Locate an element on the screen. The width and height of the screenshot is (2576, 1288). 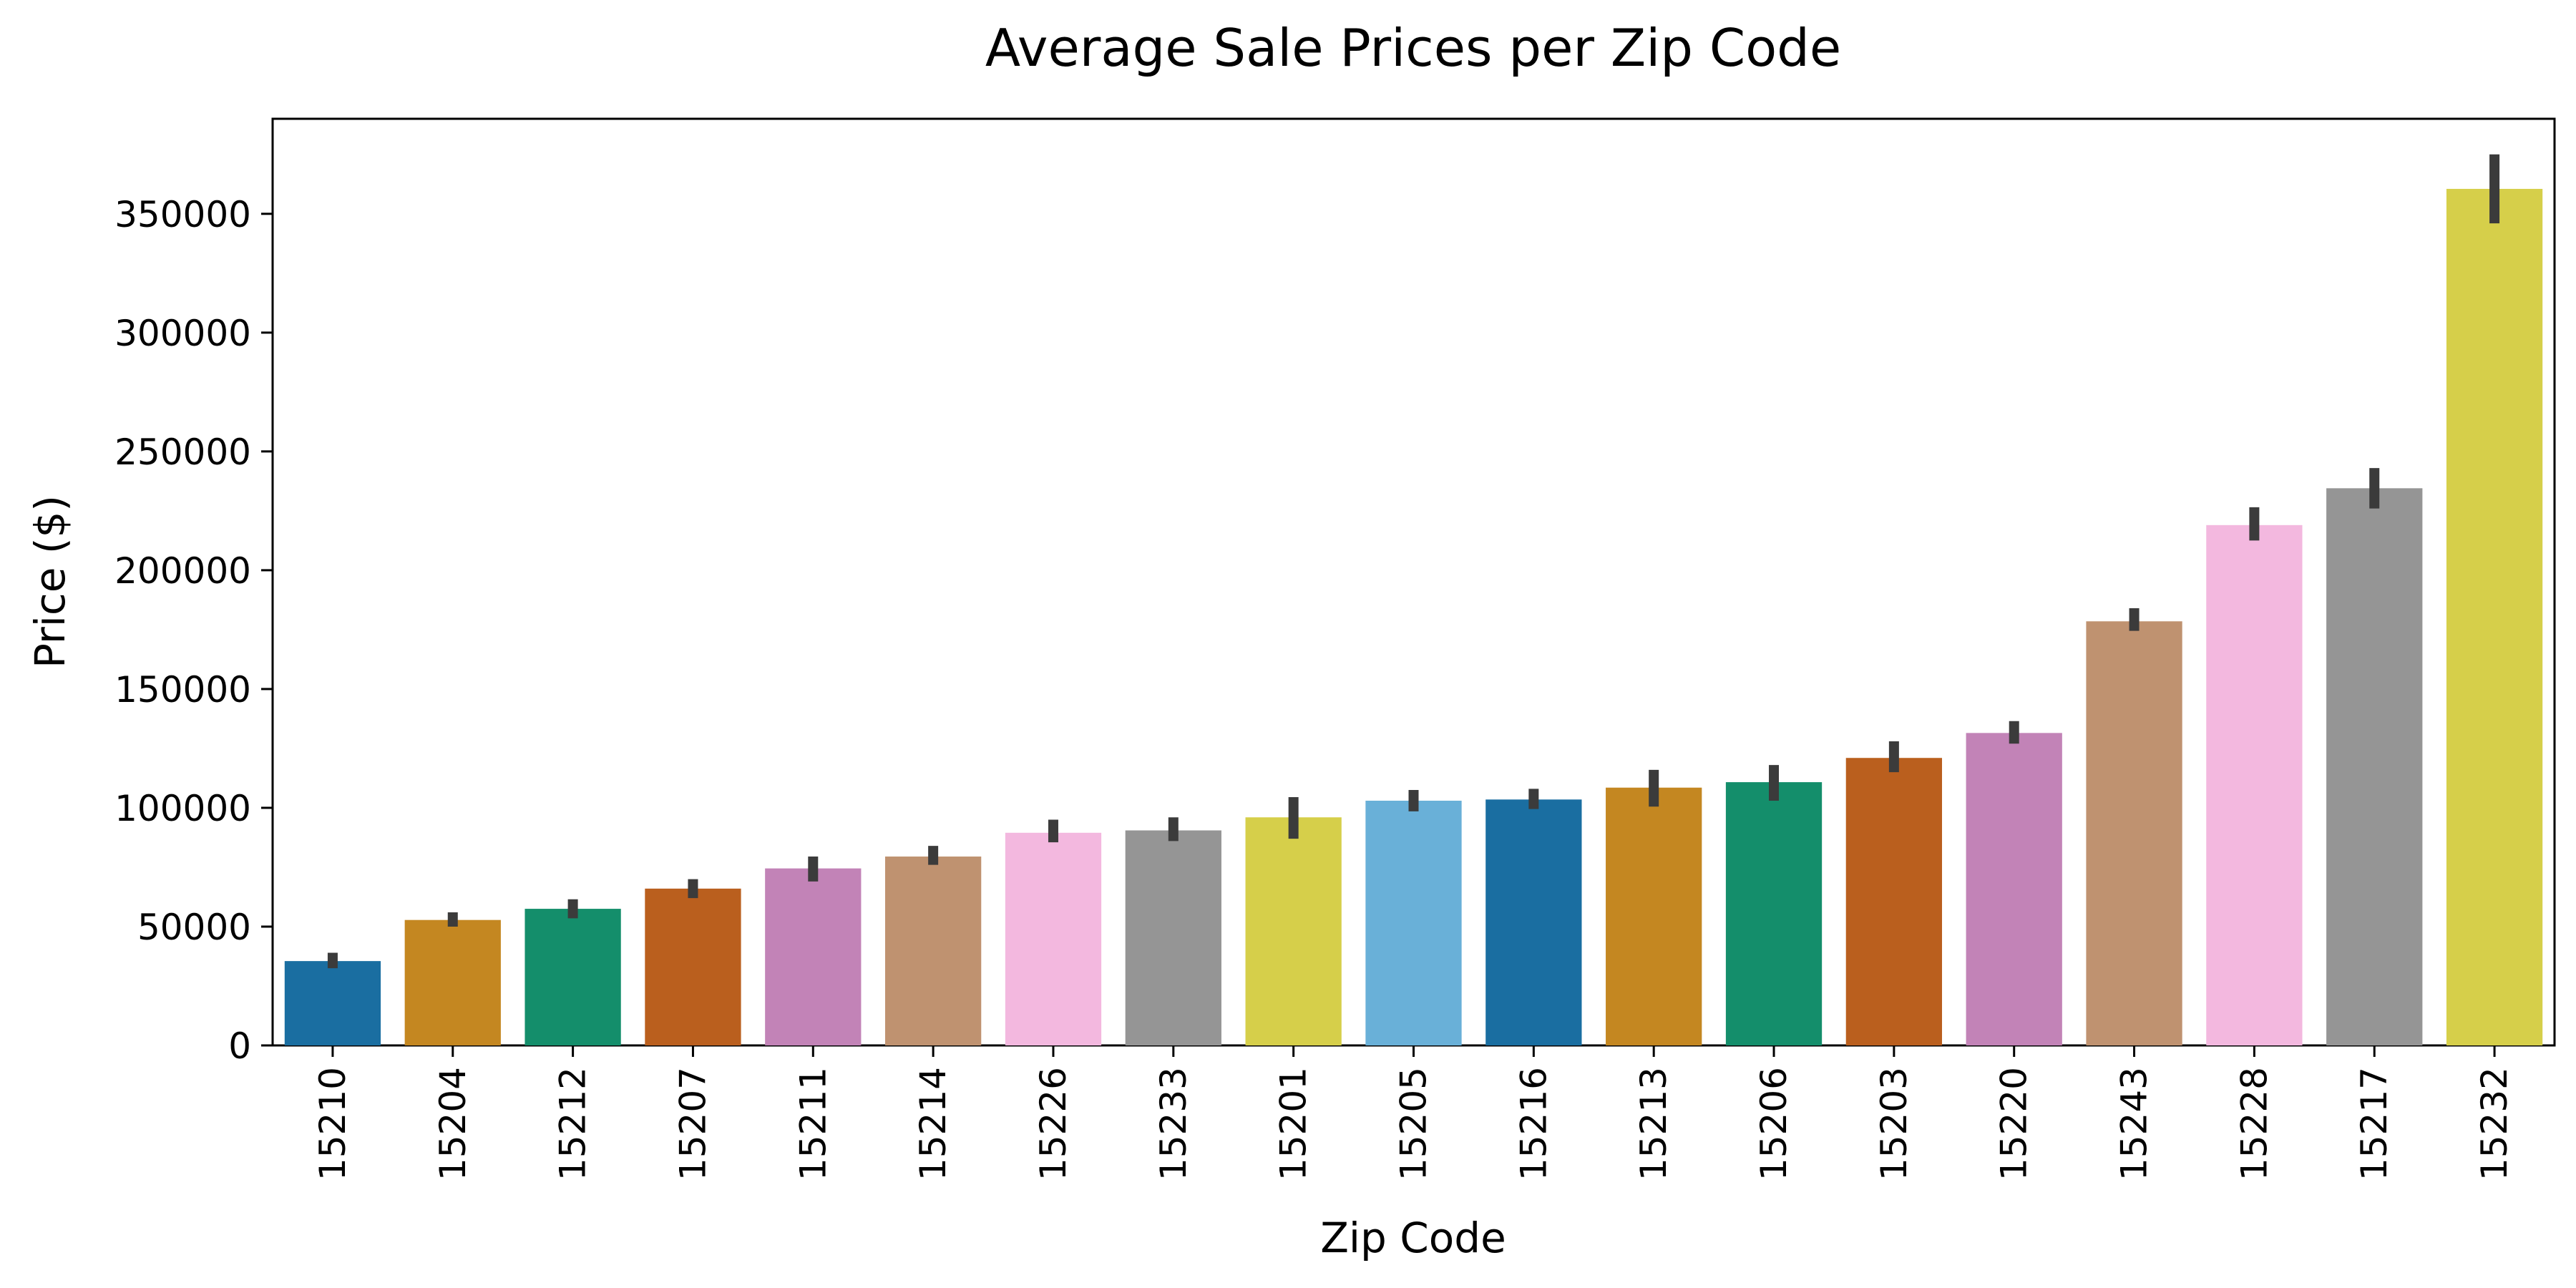
y-tick-label: 200000 is located at coordinates (182, 571).